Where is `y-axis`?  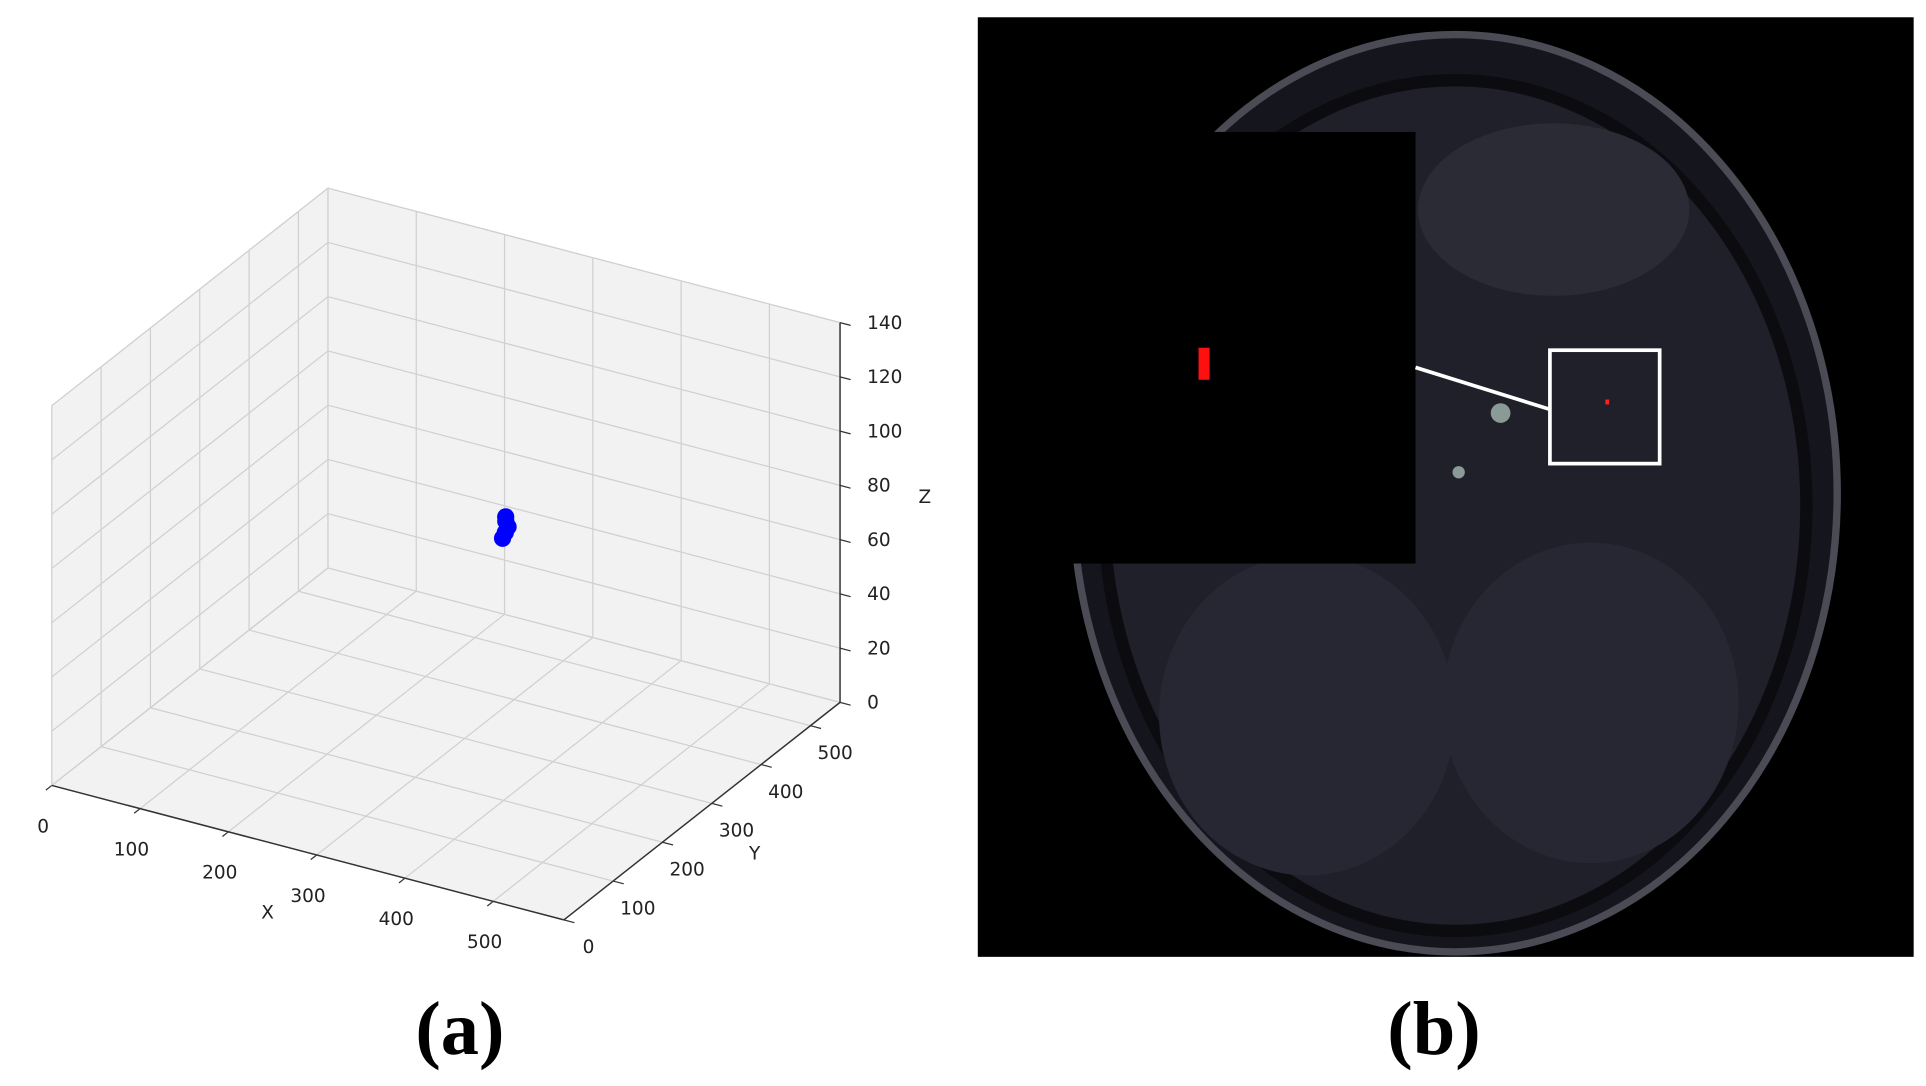
y-axis is located at coordinates (702, 811).